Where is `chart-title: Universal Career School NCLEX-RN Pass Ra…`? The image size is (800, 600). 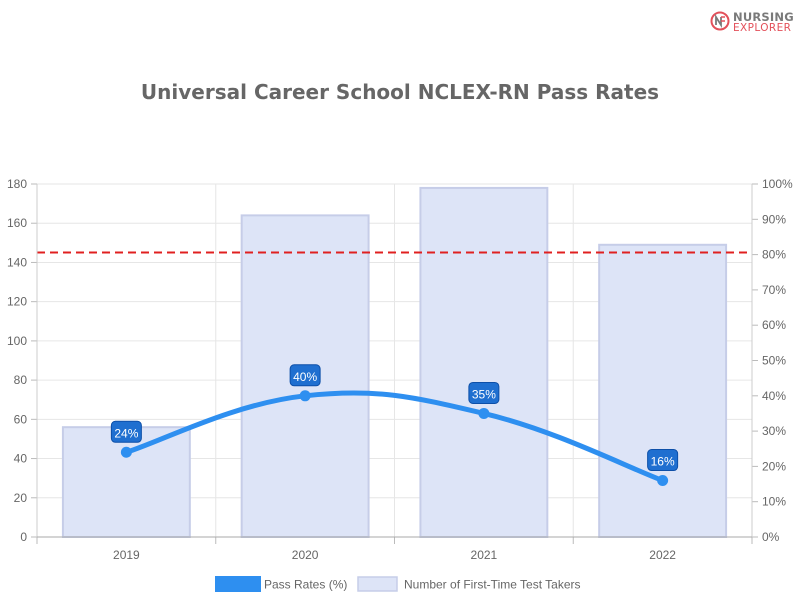 chart-title: Universal Career School NCLEX-RN Pass Ra… is located at coordinates (400, 92).